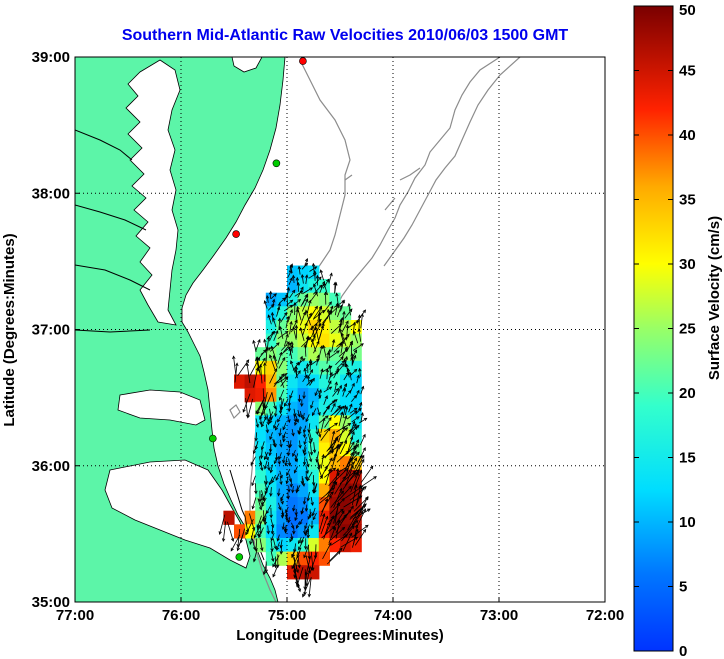 Image resolution: width=724 pixels, height=659 pixels. I want to click on x-tick-label: 77:00, so click(75, 615).